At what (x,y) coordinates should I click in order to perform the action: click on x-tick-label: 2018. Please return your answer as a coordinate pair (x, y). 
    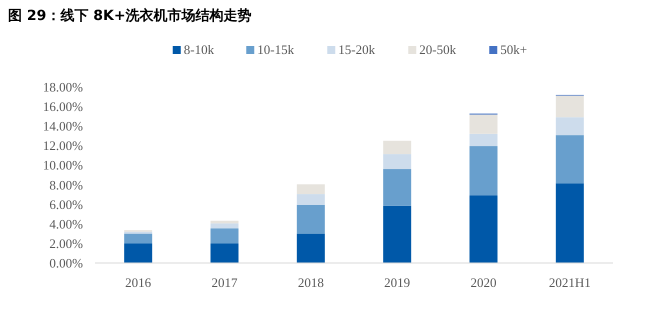
    Looking at the image, I should click on (311, 282).